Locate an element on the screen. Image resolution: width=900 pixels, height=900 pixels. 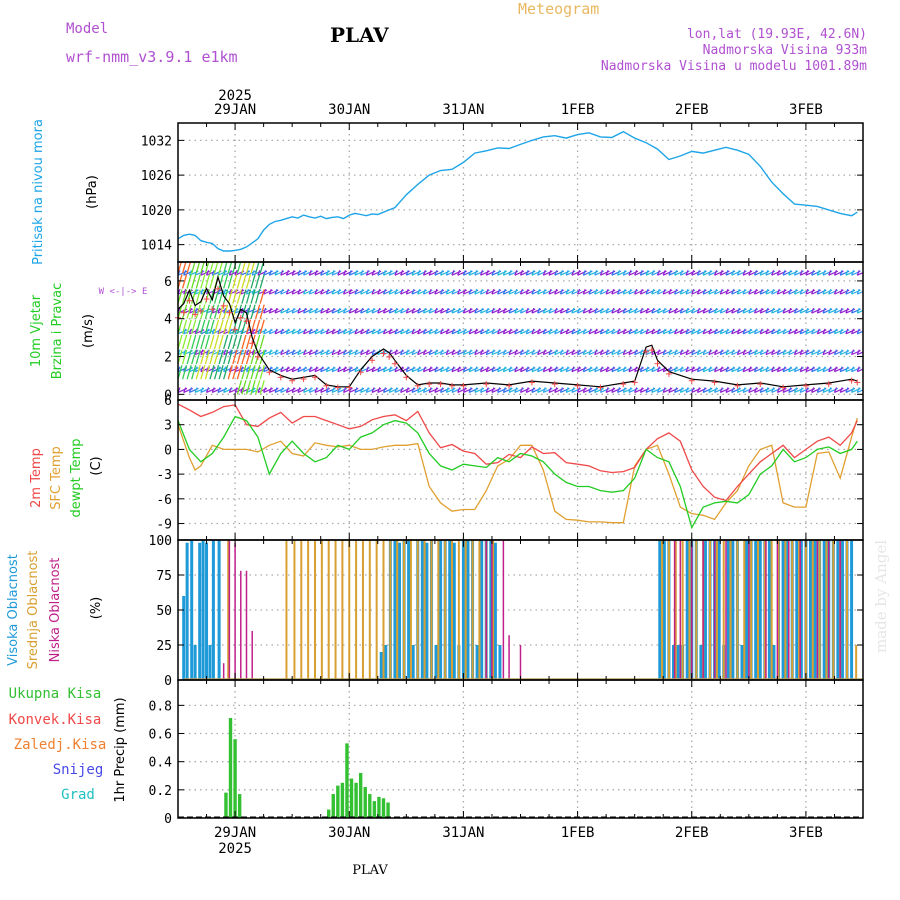
wind-ylabel-2: Brzina i Pravac is located at coordinates (57, 331).